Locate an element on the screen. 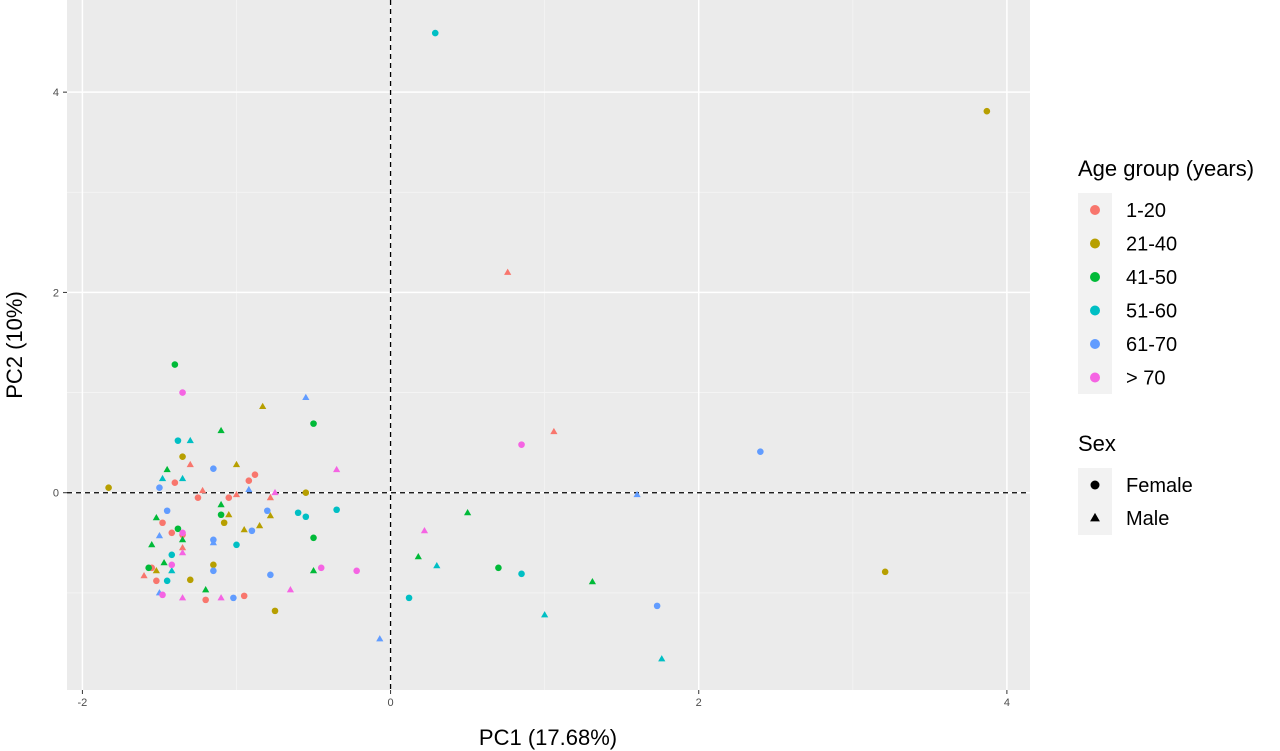  y-tick-label: 2 is located at coordinates (56, 293).